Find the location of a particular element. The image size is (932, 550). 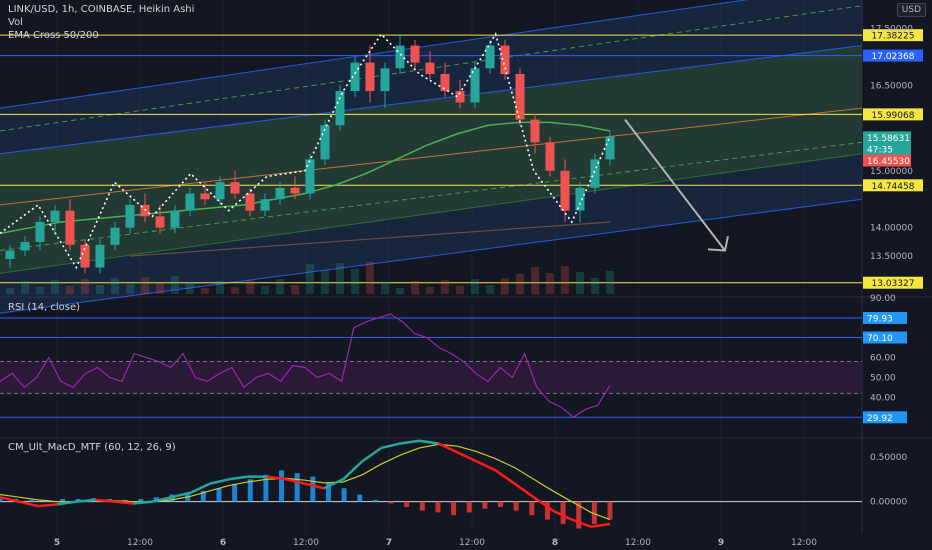

macd-legend: CM_Ult_MacD_MTF (60, 12, 26, 9) is located at coordinates (92, 447).